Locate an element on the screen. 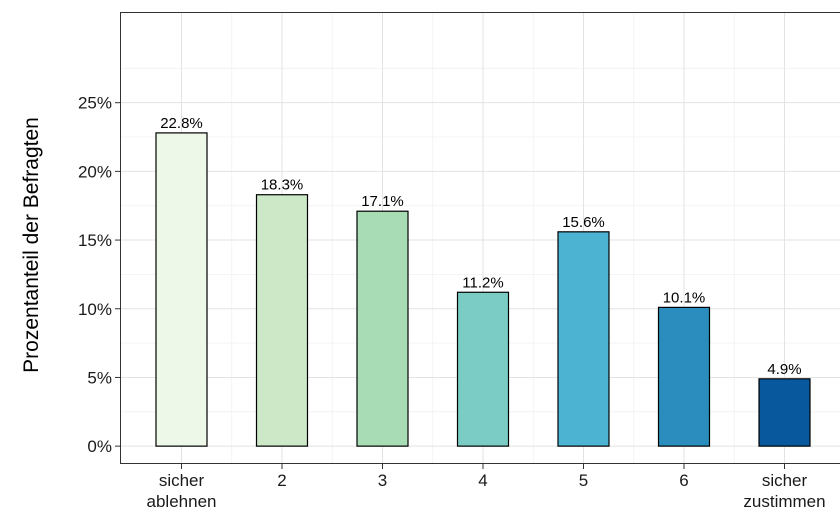 The height and width of the screenshot is (517, 840). x-tick-label: 6 is located at coordinates (683, 480).